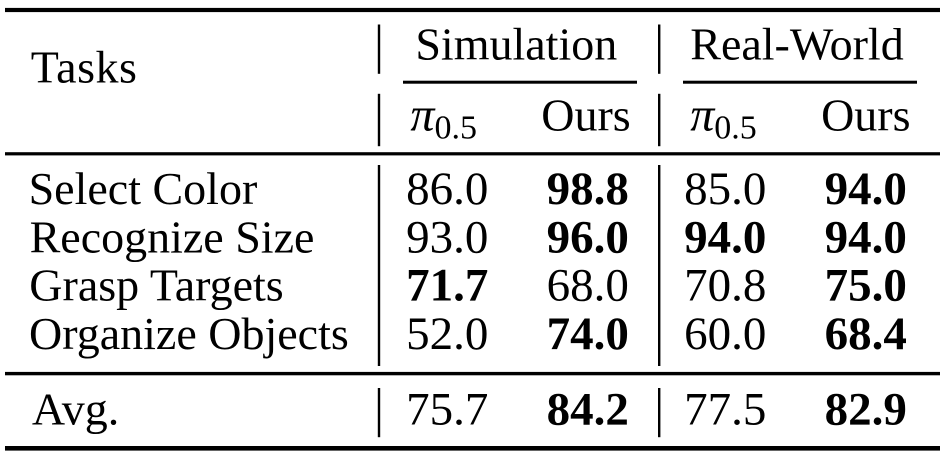  What do you see at coordinates (866, 286) in the screenshot?
I see `svg-text: 75.0` at bounding box center [866, 286].